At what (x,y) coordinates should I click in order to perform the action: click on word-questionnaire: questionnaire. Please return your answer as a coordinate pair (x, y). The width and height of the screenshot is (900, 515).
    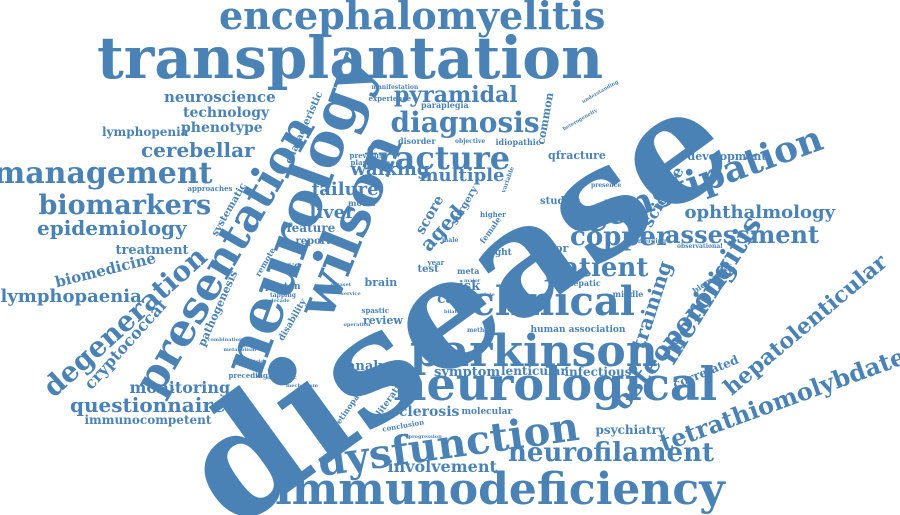
    Looking at the image, I should click on (148, 405).